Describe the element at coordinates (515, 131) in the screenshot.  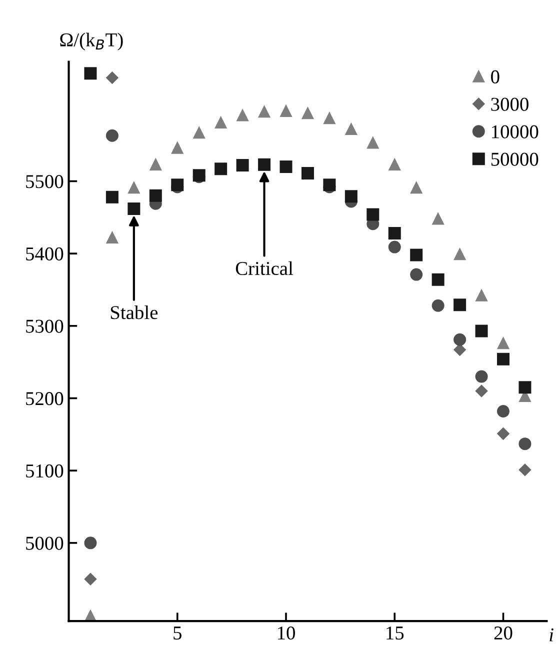
I see `legend-label: 10000` at that location.